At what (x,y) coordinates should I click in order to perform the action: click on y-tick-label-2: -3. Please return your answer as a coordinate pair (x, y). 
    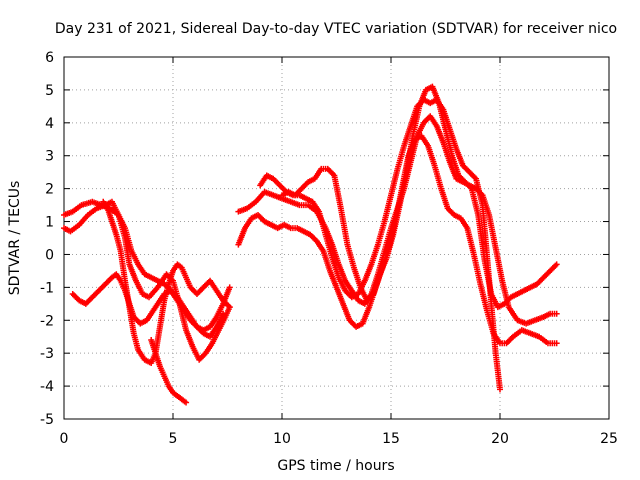
    Looking at the image, I should click on (47, 354).